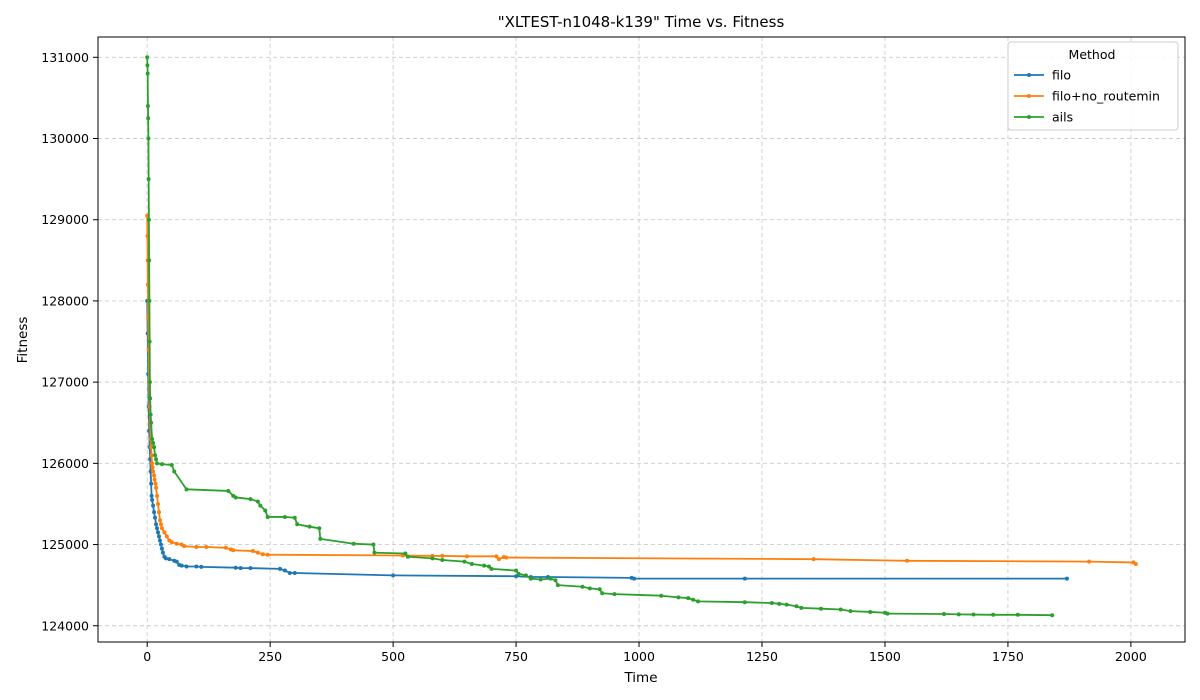 The height and width of the screenshot is (700, 1200). What do you see at coordinates (1061, 75) in the screenshot?
I see `legend-label: filo` at bounding box center [1061, 75].